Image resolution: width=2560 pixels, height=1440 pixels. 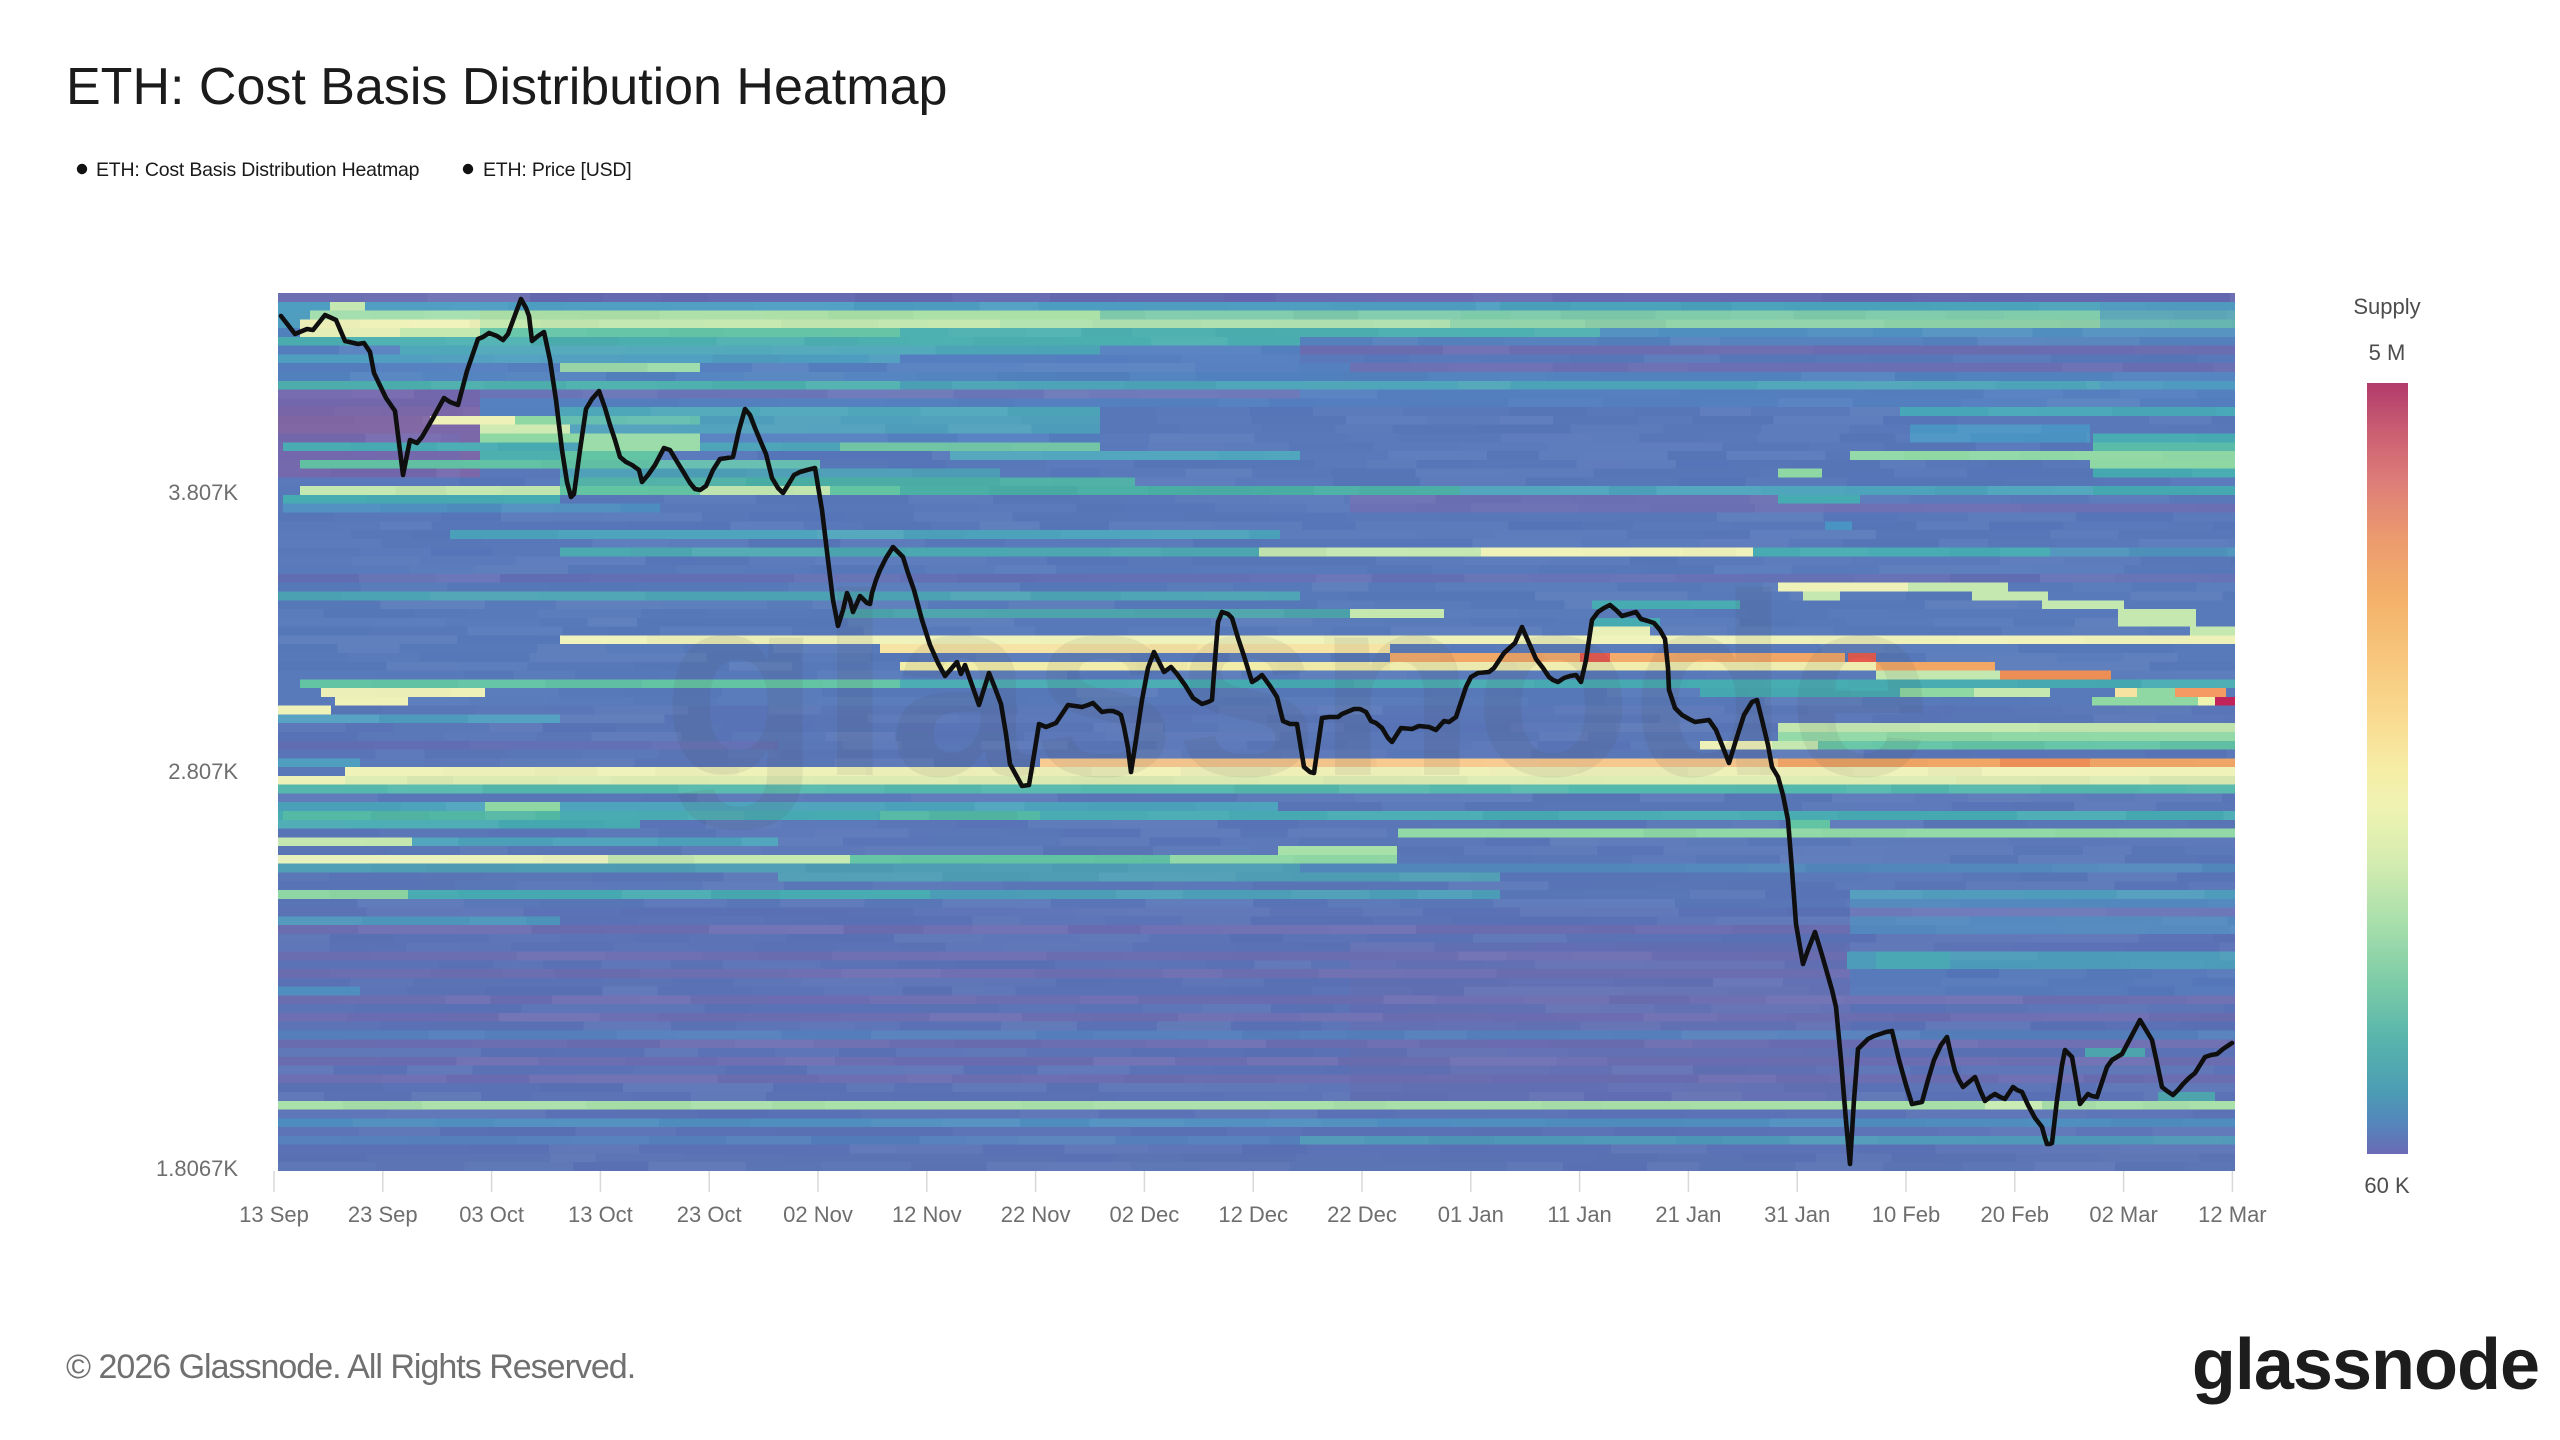 What do you see at coordinates (1253, 1214) in the screenshot?
I see `svg-text: 12 Dec` at bounding box center [1253, 1214].